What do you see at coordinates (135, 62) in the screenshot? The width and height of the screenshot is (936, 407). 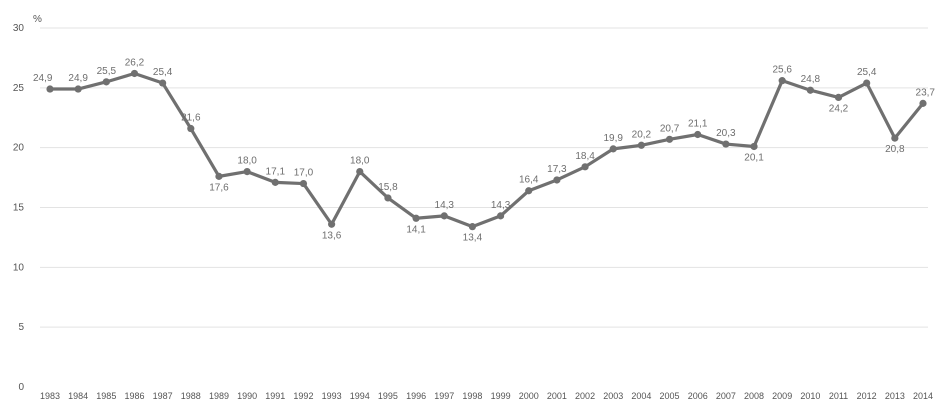 I see `data-label: 26,2` at bounding box center [135, 62].